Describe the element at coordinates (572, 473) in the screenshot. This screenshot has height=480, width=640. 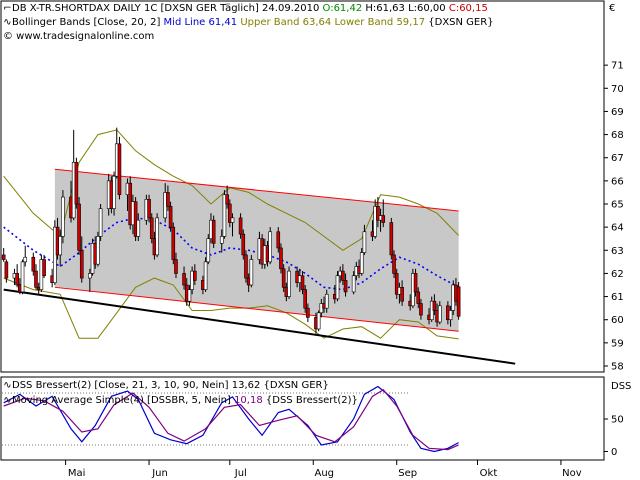
I see `date-axis-label: Nov` at that location.